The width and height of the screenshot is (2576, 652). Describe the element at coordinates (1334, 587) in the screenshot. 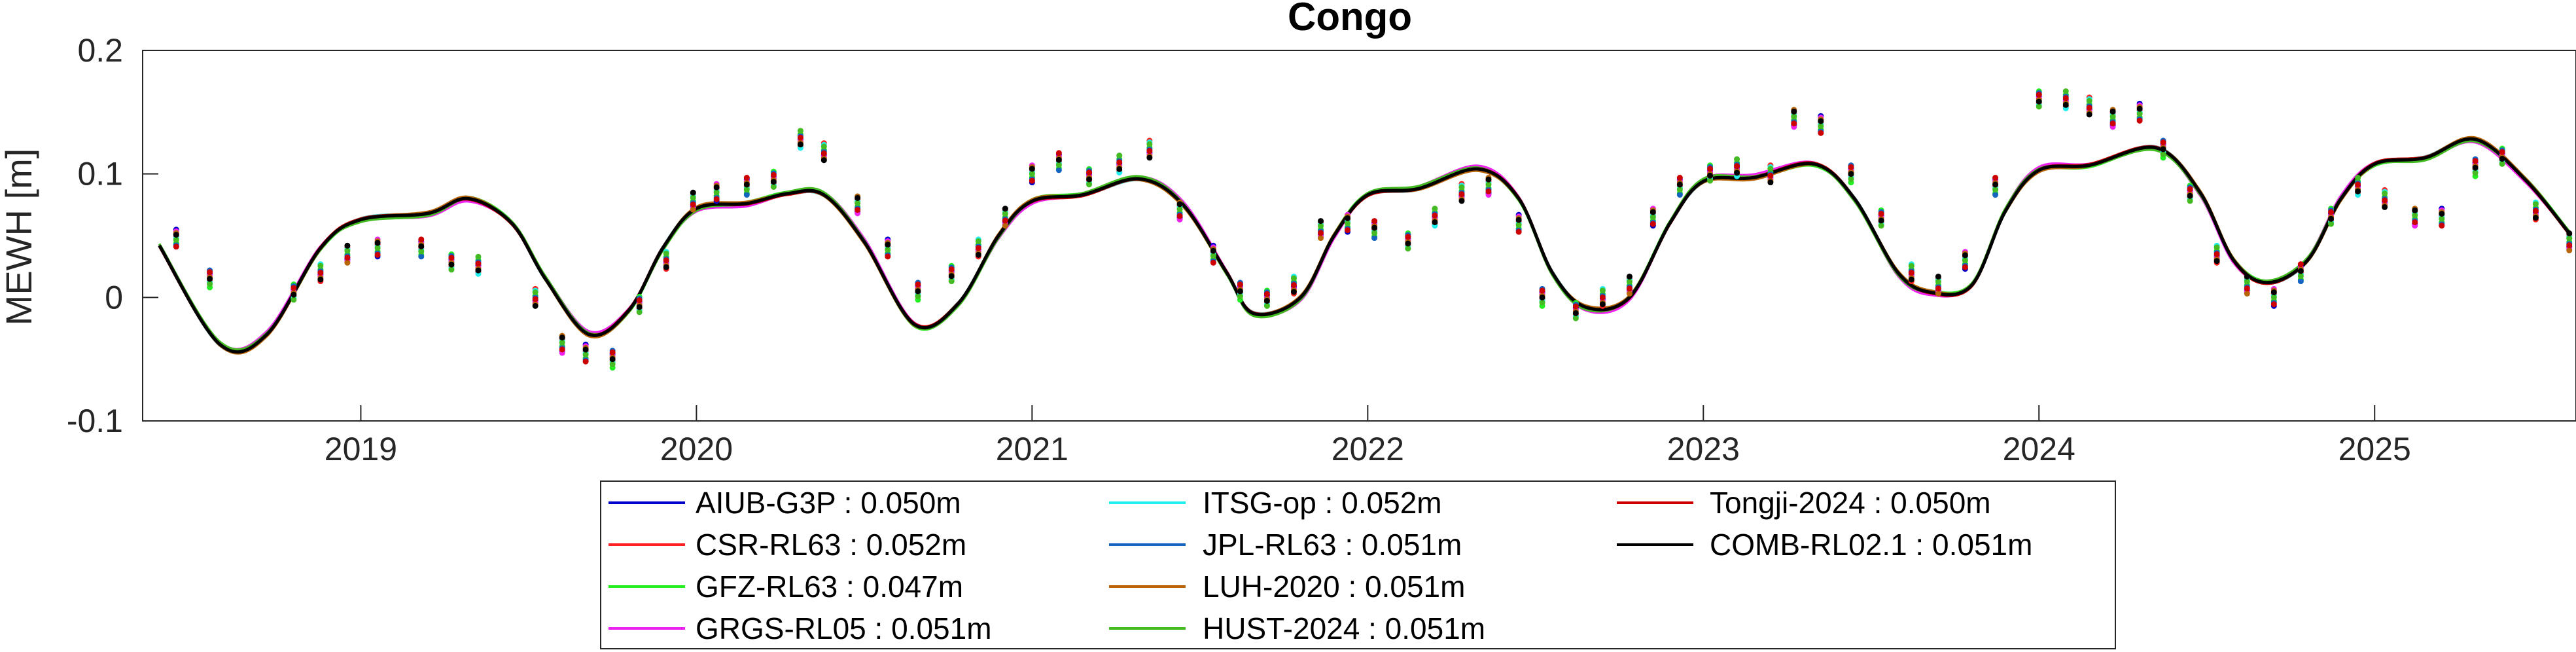

I see `legend-entry: LUH-2020 : 0.051m` at that location.